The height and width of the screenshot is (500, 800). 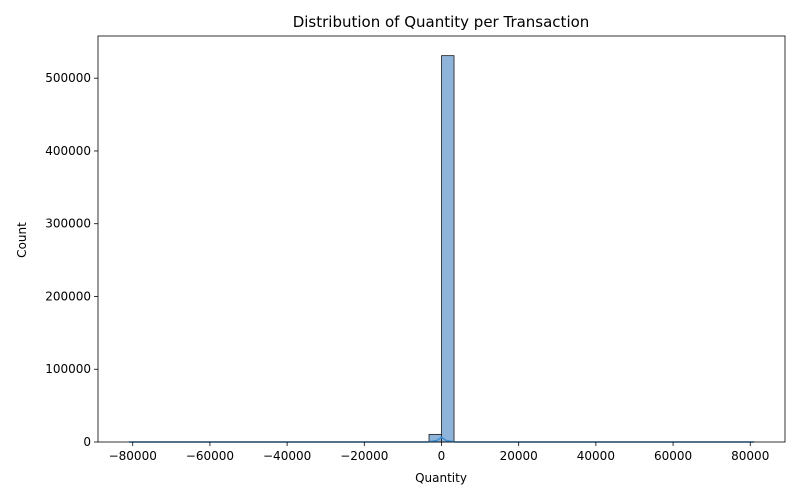 I want to click on y-axis-ticks: 0 100000 200000 300000 400000 500000, so click(x=71, y=260).